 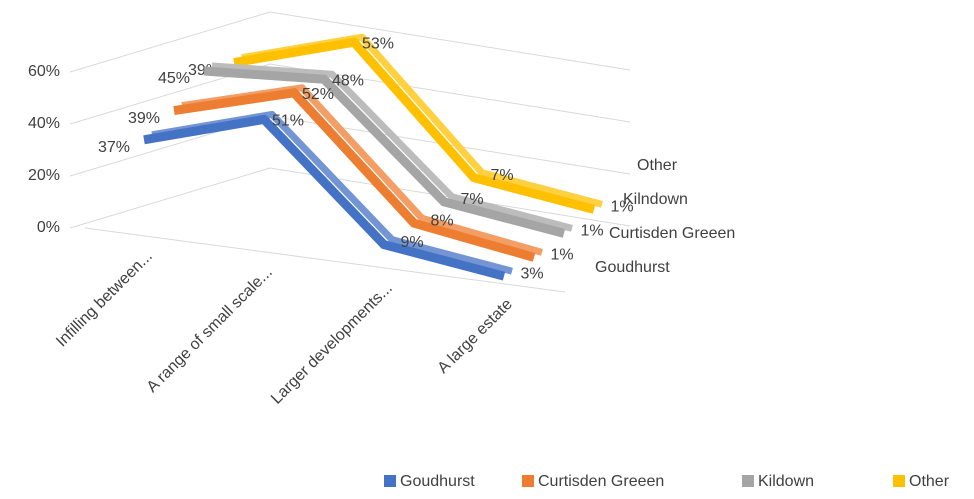 I want to click on depth-label: Kilndown, so click(x=655, y=199).